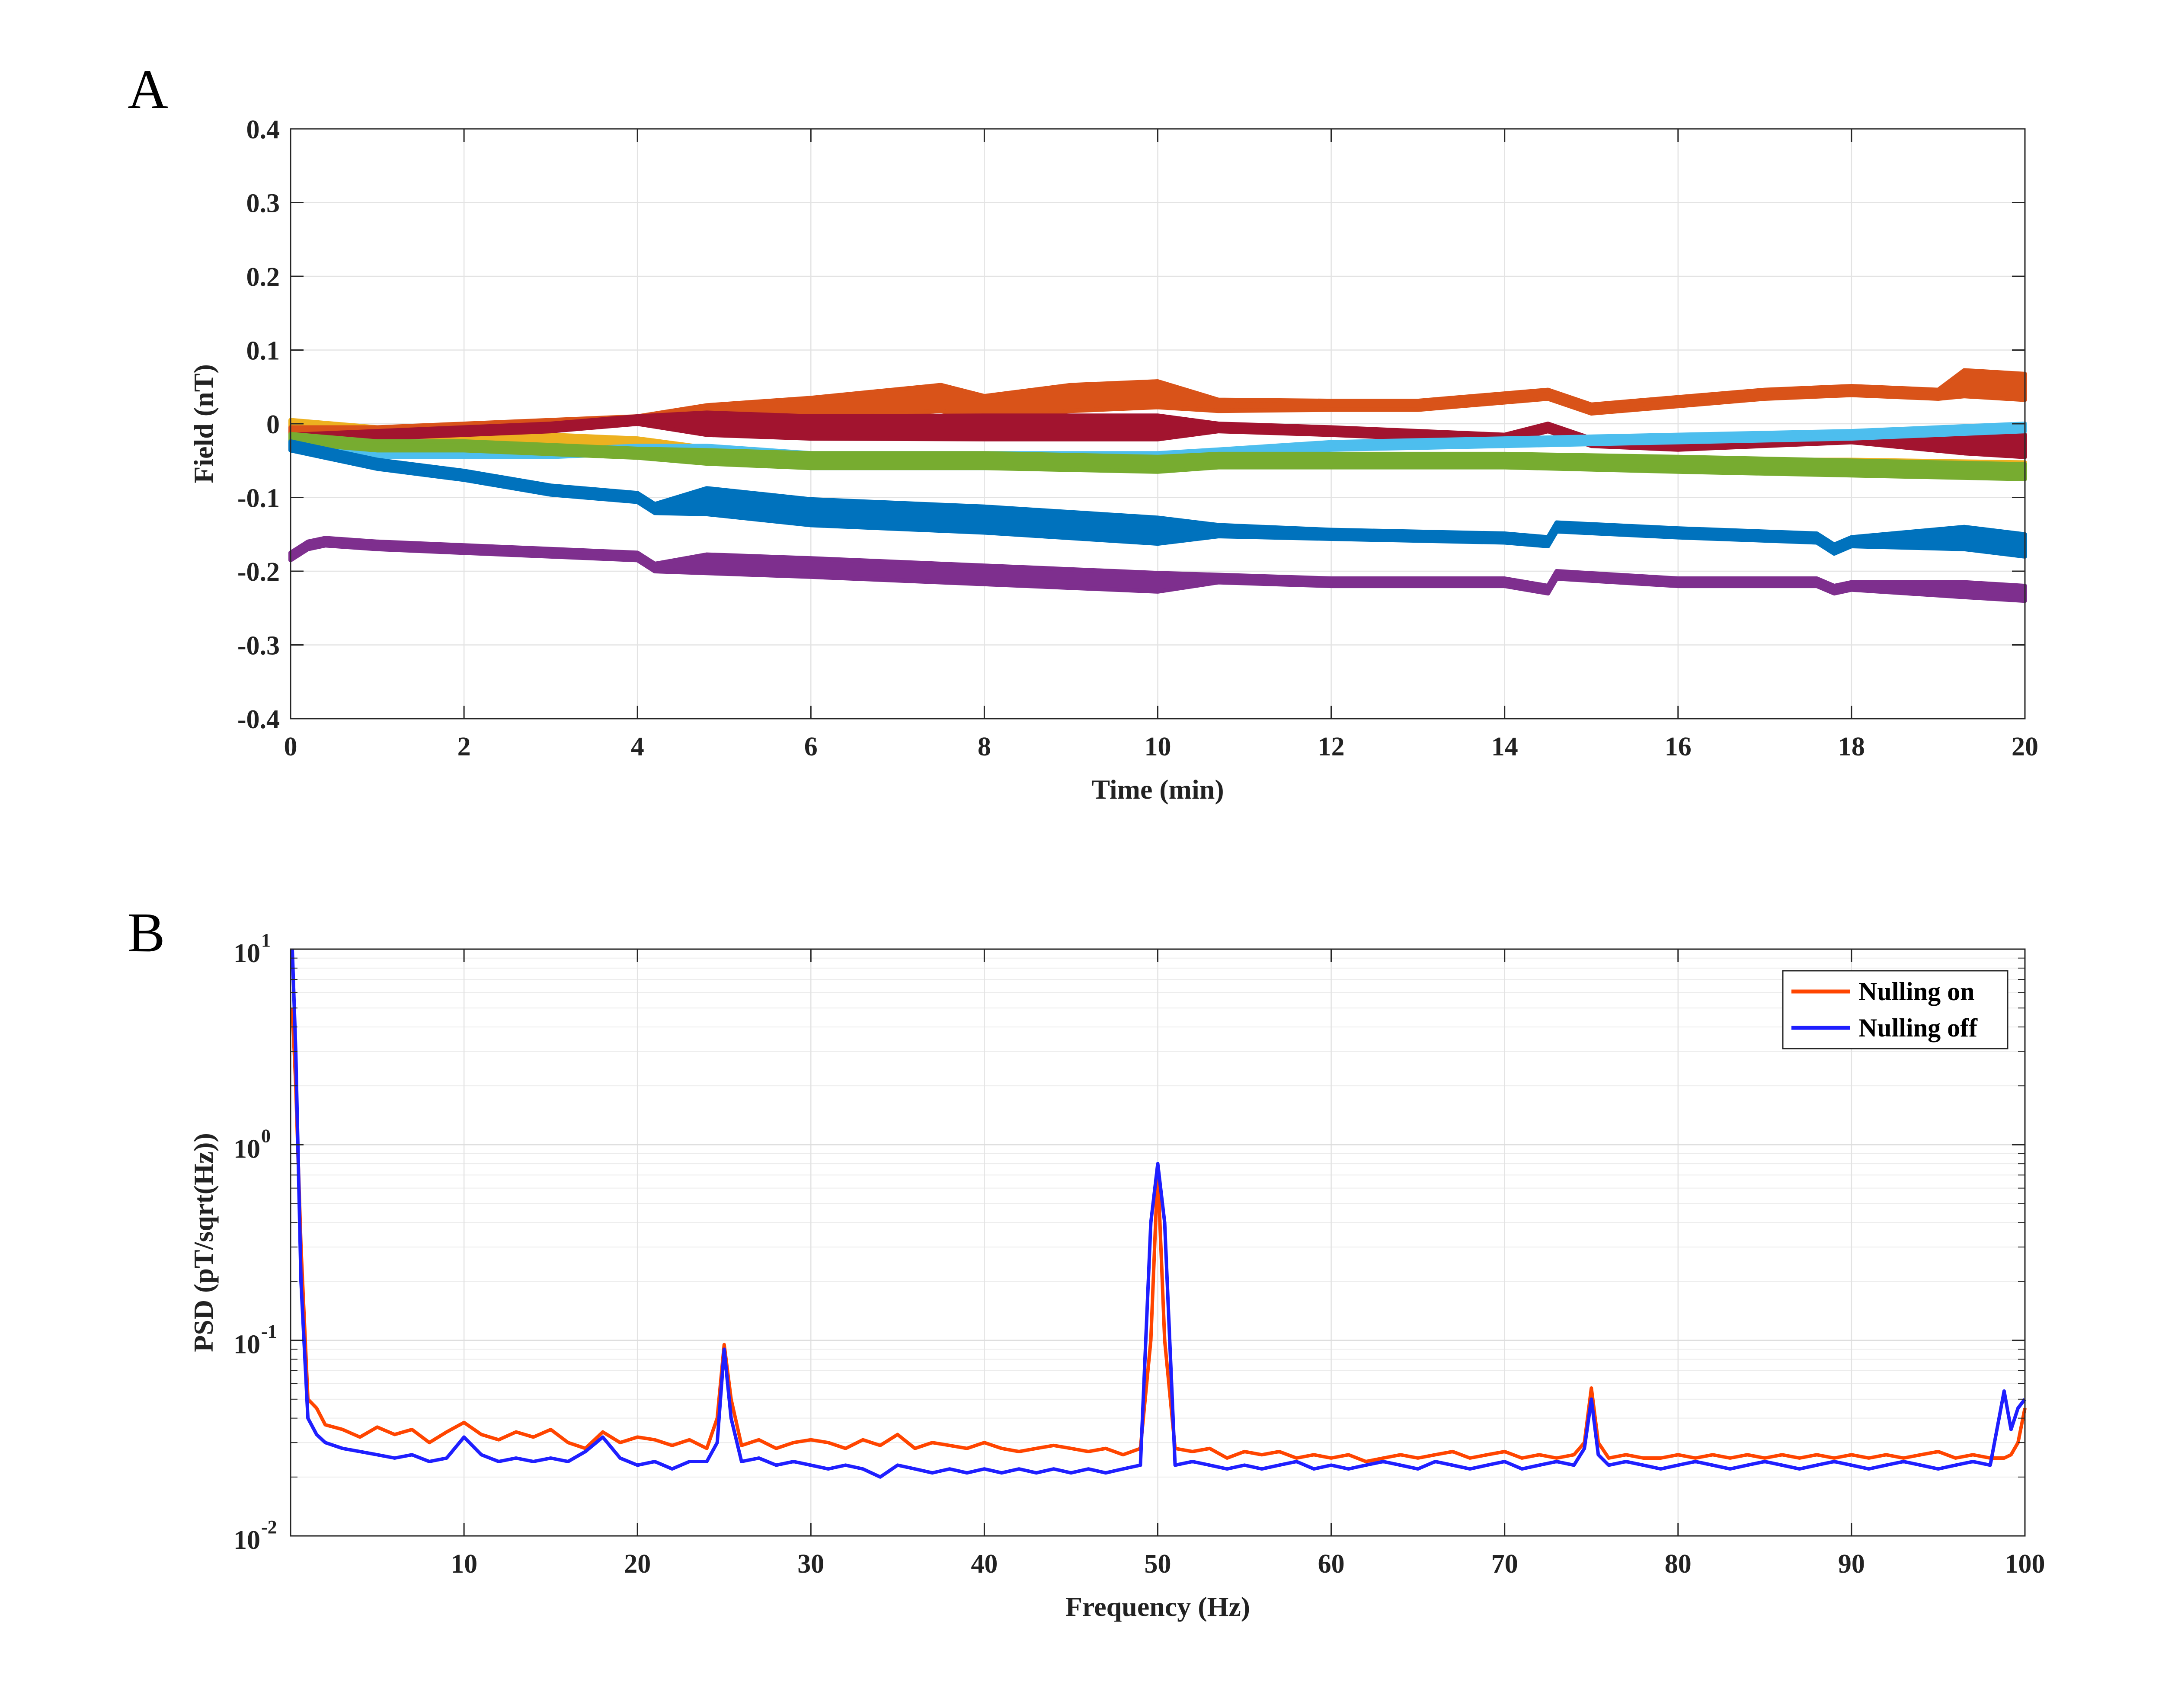 Image resolution: width=2162 pixels, height=1708 pixels. What do you see at coordinates (269, 1527) in the screenshot?
I see `panel-b-y-tick-exponent: -2` at bounding box center [269, 1527].